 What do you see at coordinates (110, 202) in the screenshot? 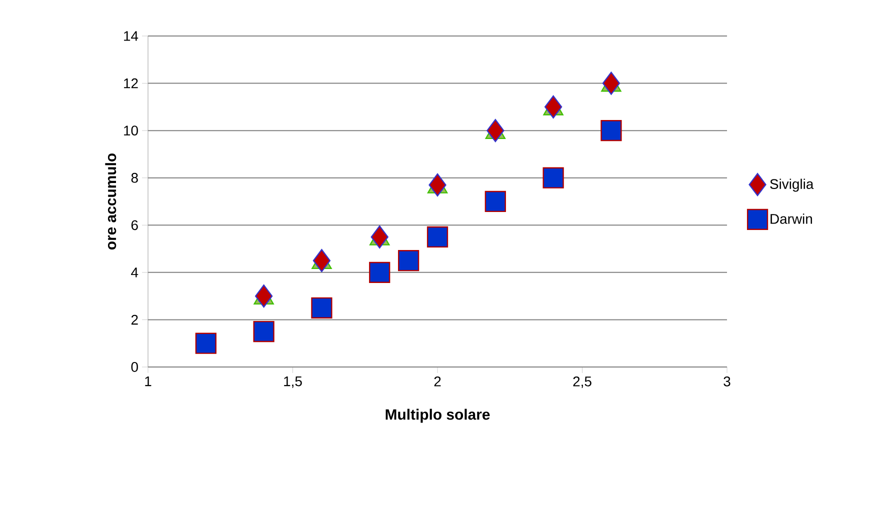
I see `y-axis-title: ore accumulo` at bounding box center [110, 202].